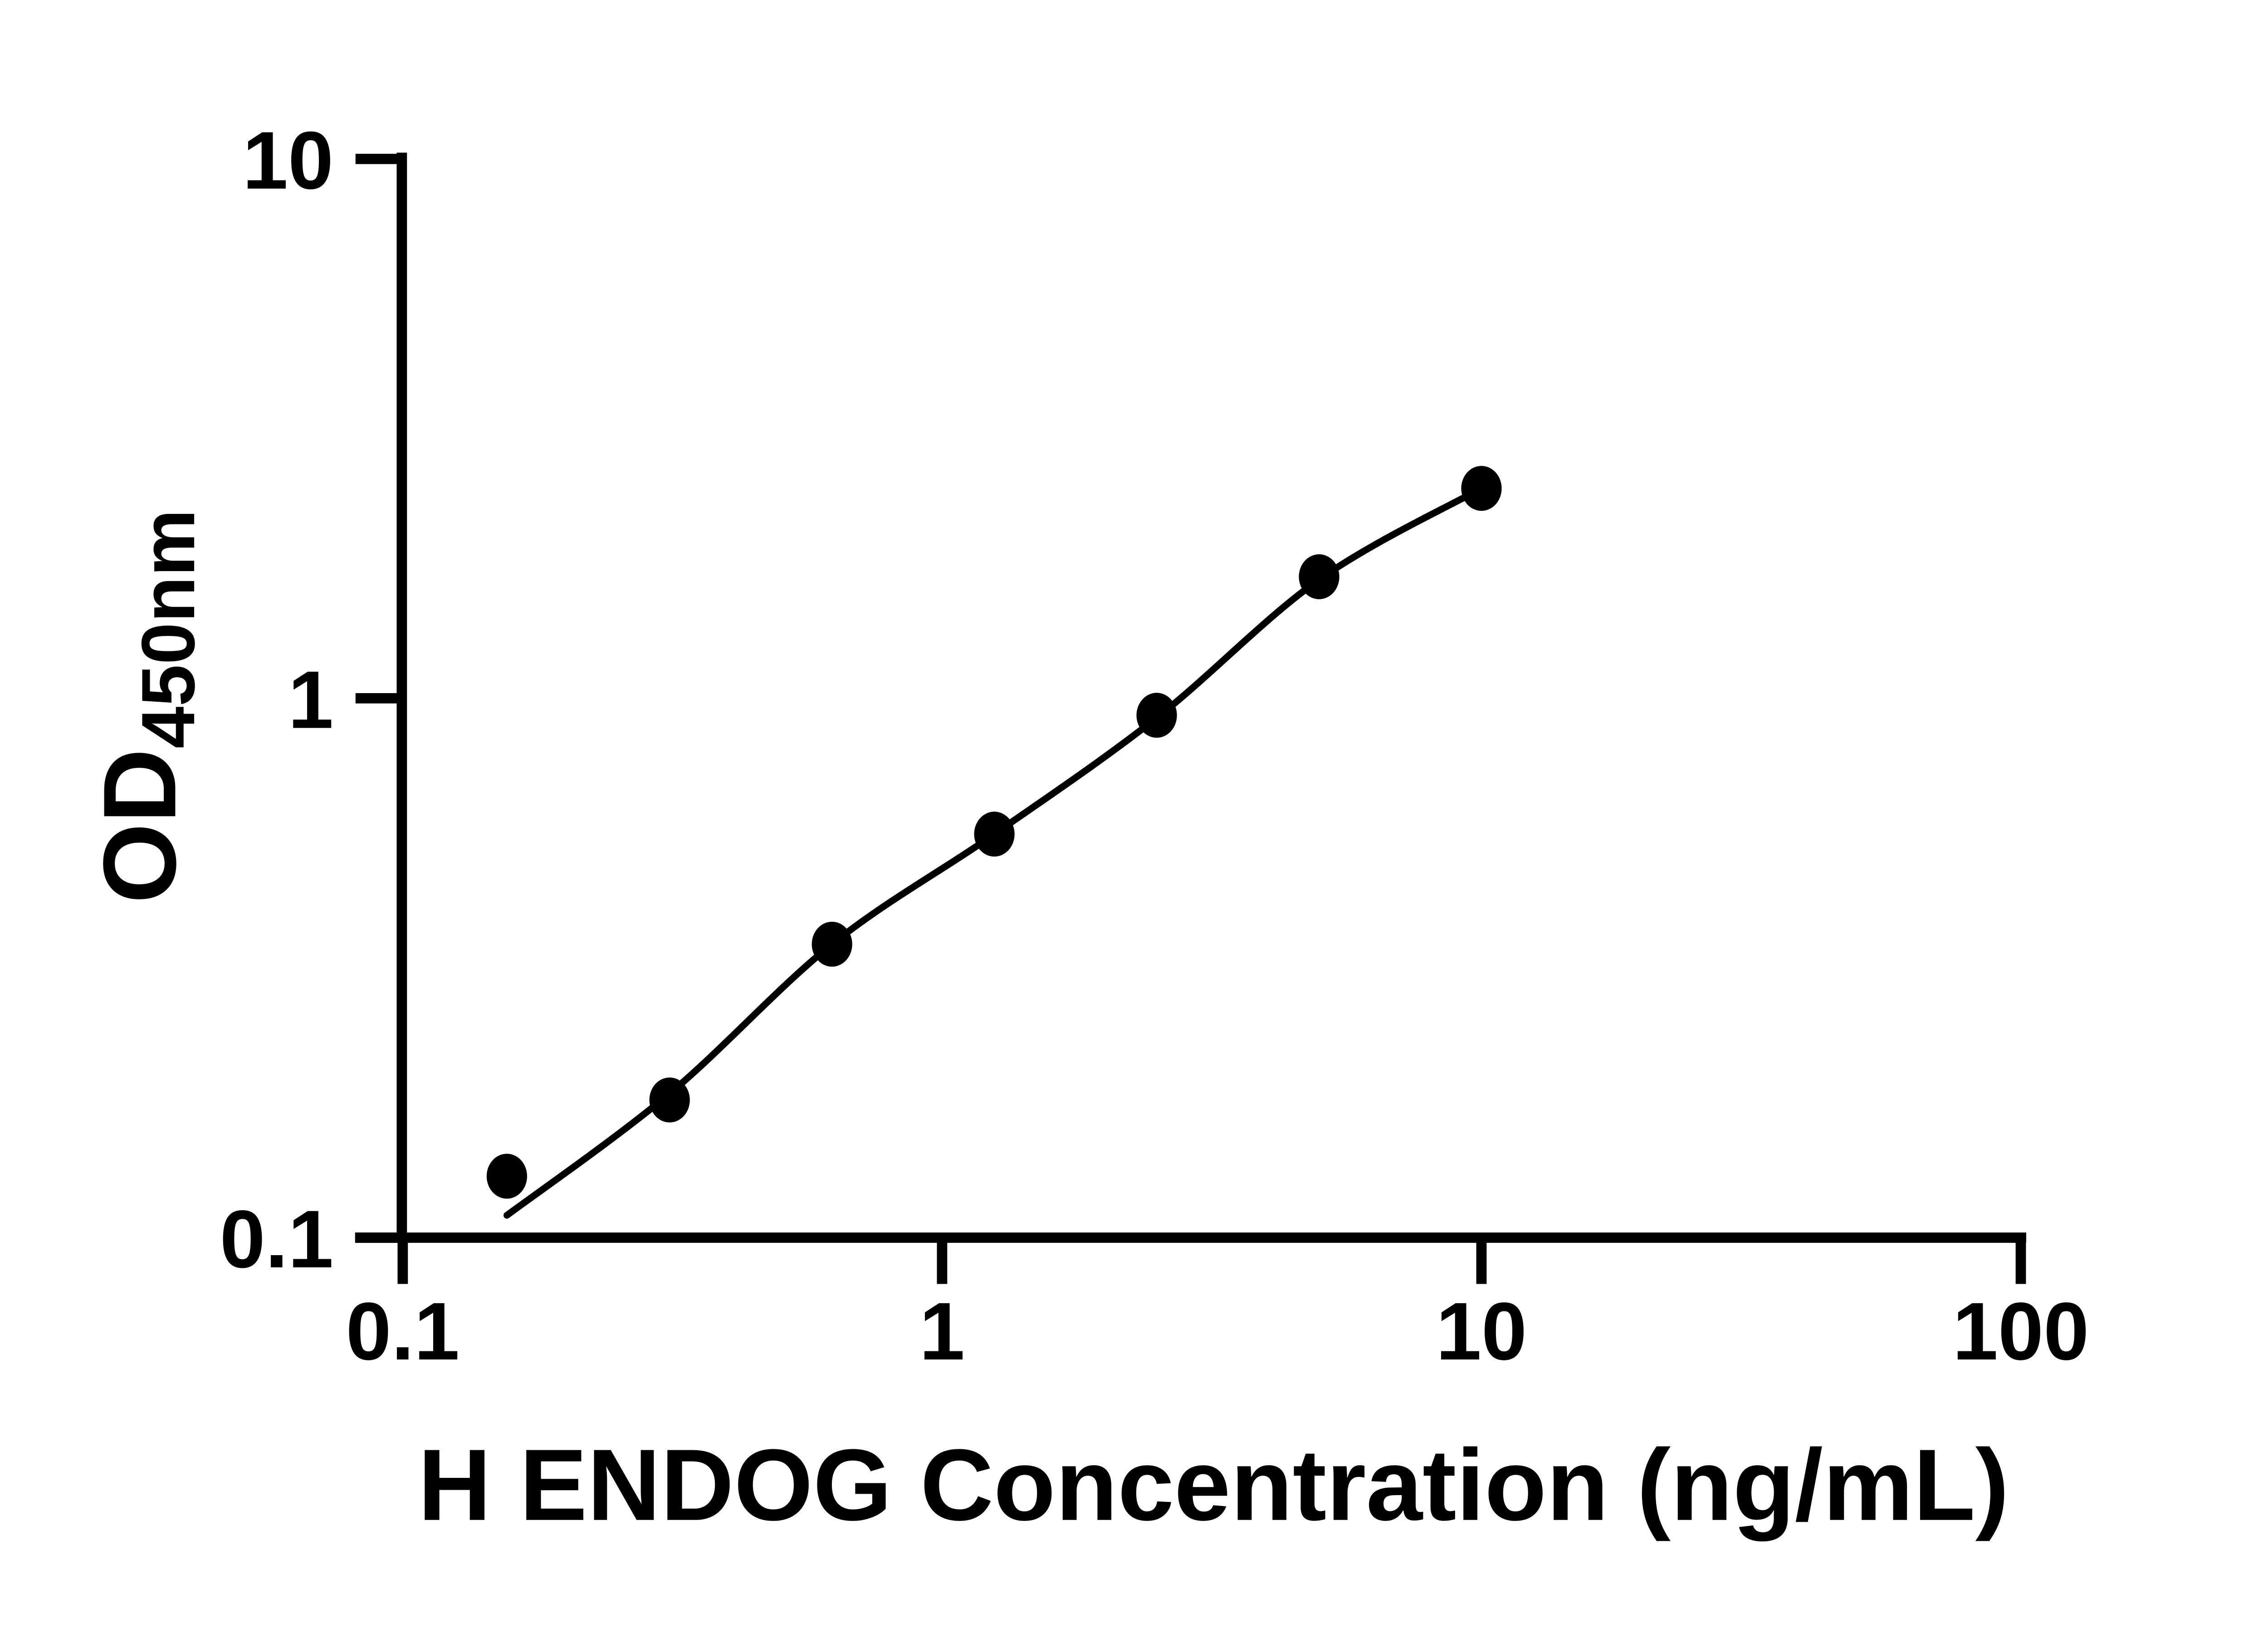 This screenshot has height=1633, width=2268. What do you see at coordinates (277, 1239) in the screenshot?
I see `y-tick-label-0.1: 0.1` at bounding box center [277, 1239].